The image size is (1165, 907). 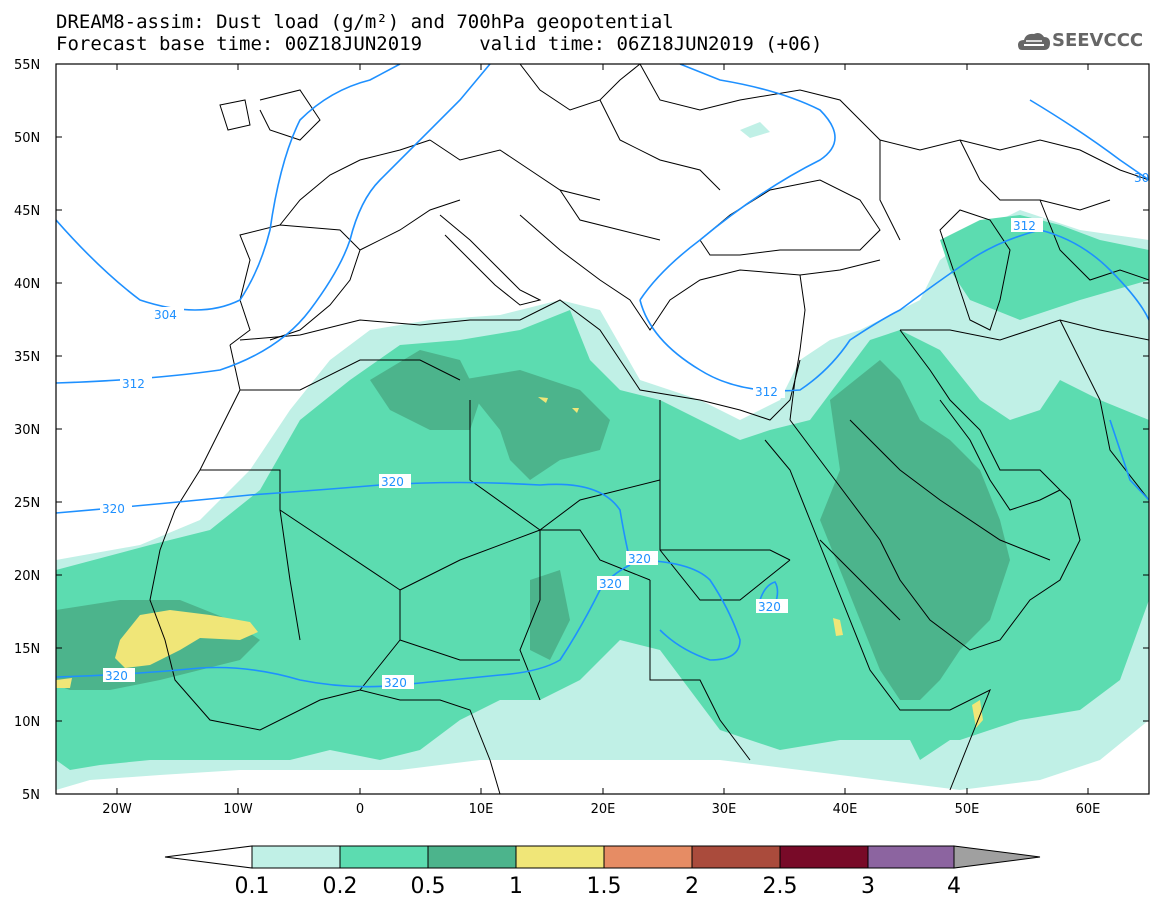 What do you see at coordinates (428, 886) in the screenshot?
I see `colorbar-label: 0.5` at bounding box center [428, 886].